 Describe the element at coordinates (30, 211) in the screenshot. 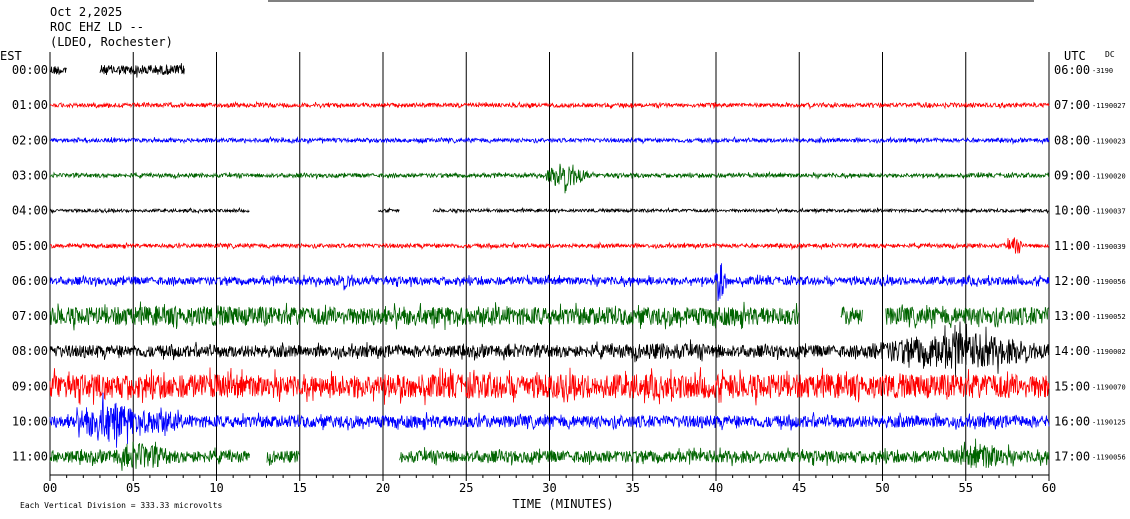

I see `est-time-label: 04:00` at that location.